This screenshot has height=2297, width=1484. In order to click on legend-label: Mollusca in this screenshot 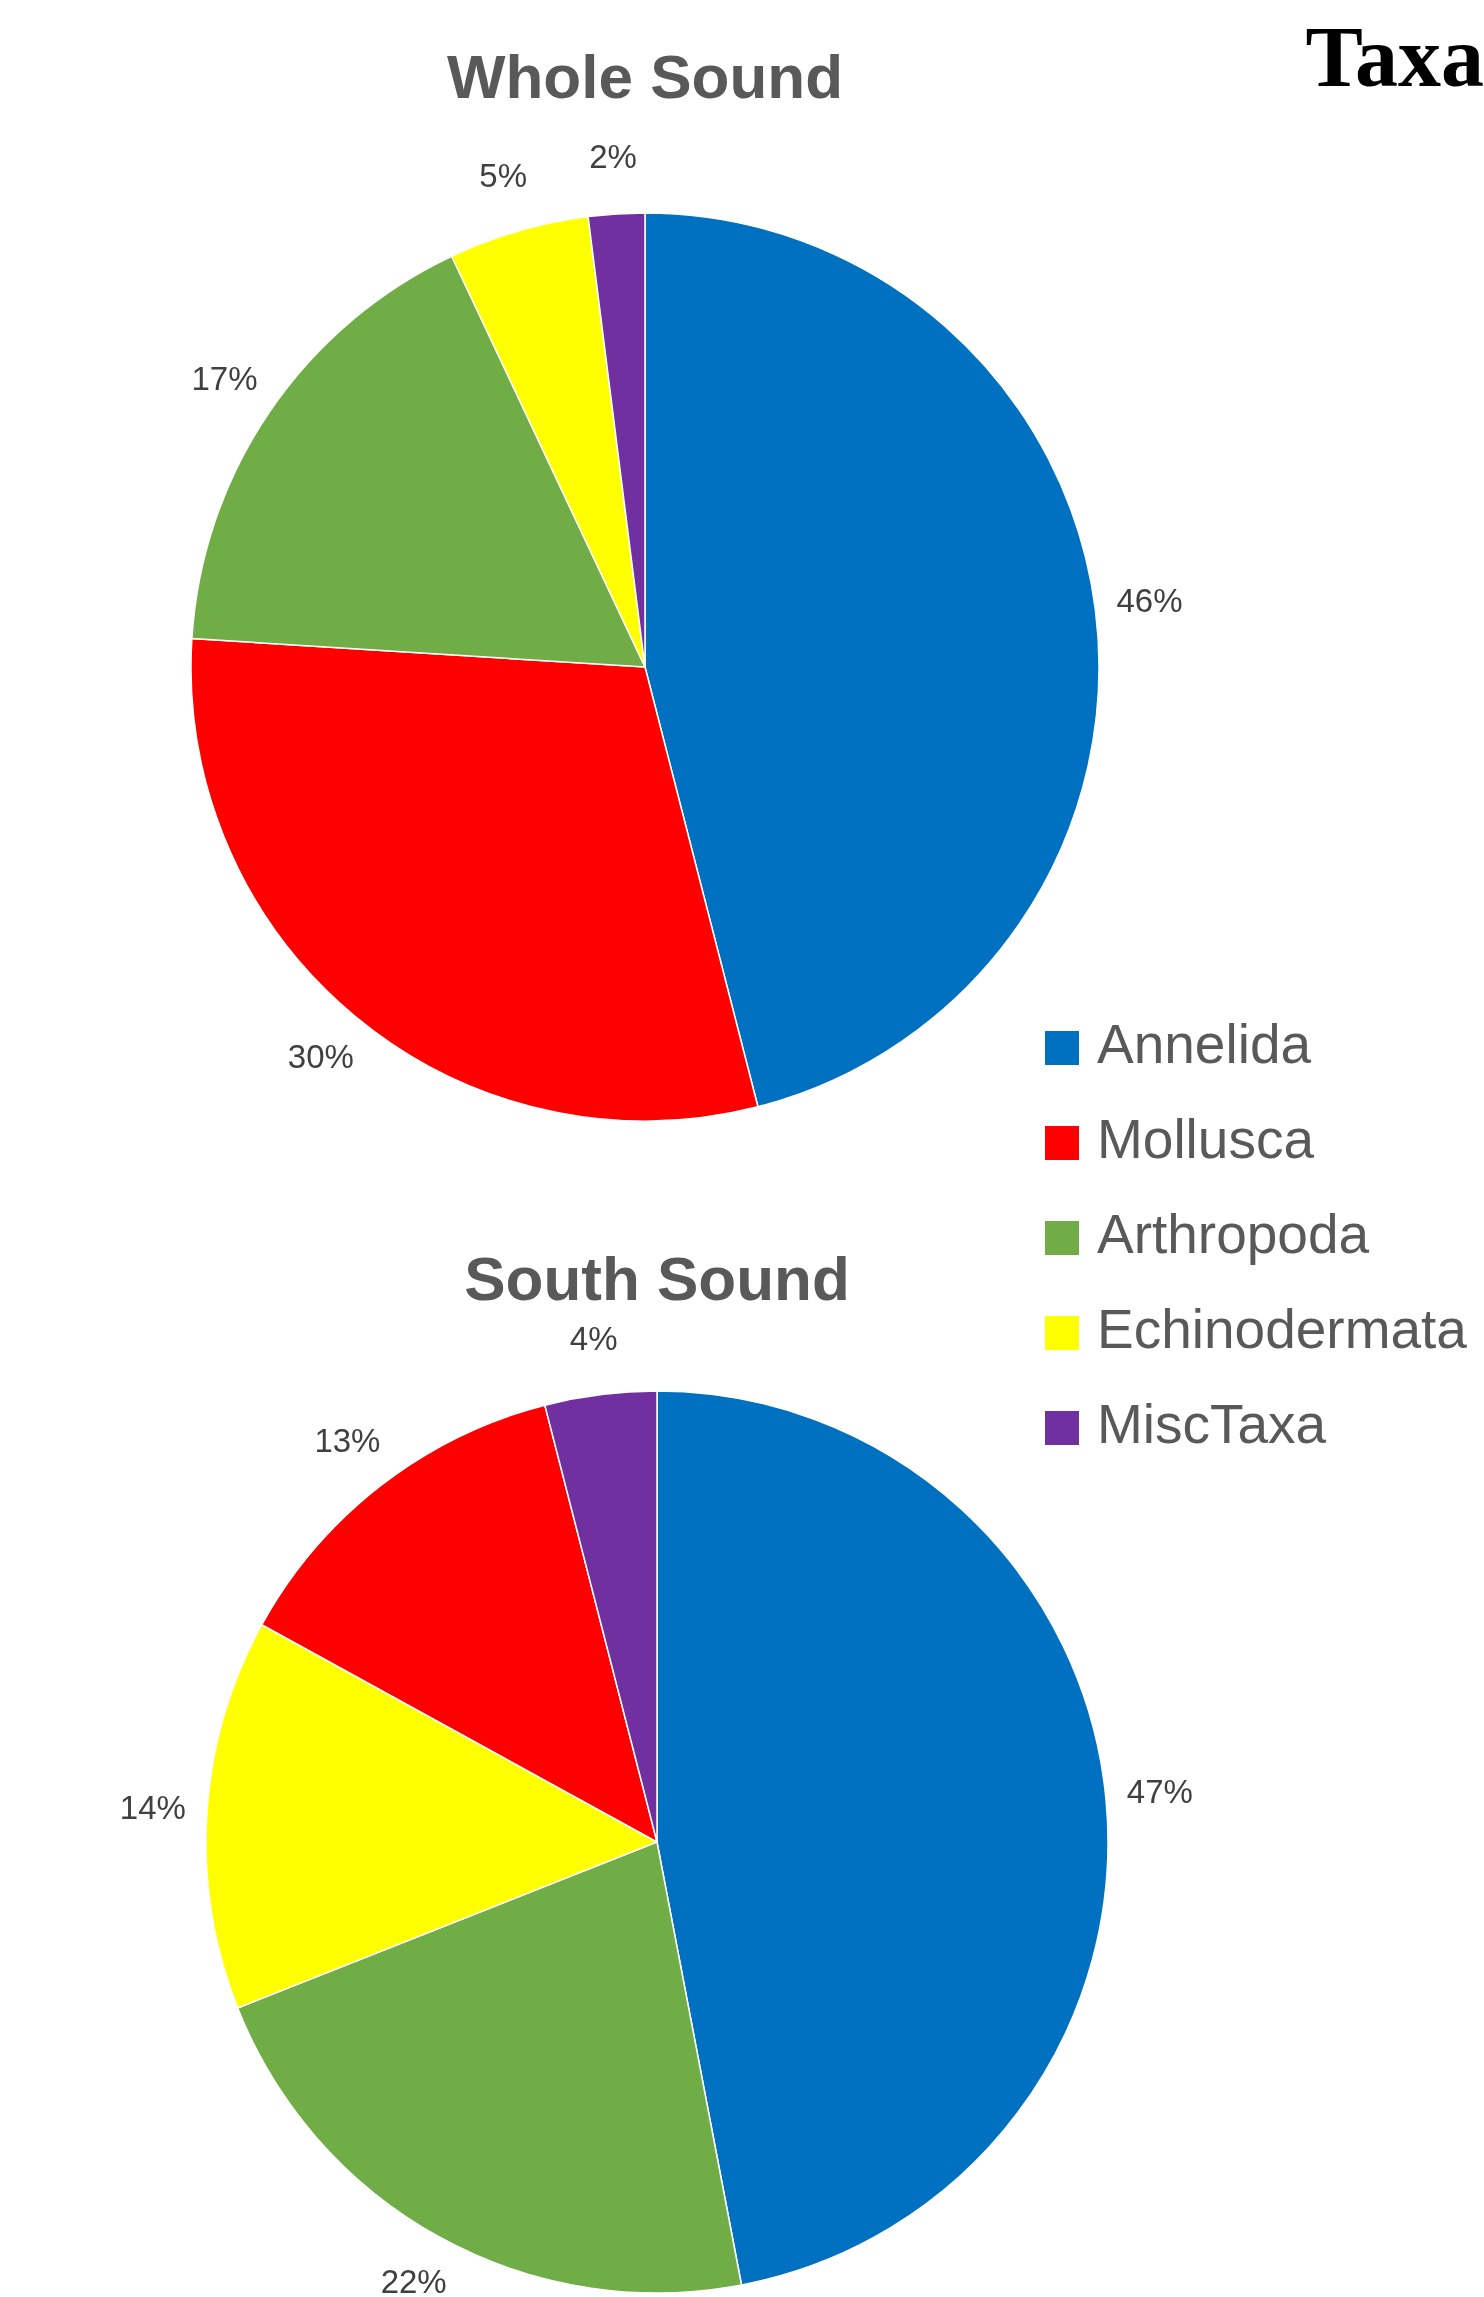, I will do `click(1206, 1138)`.